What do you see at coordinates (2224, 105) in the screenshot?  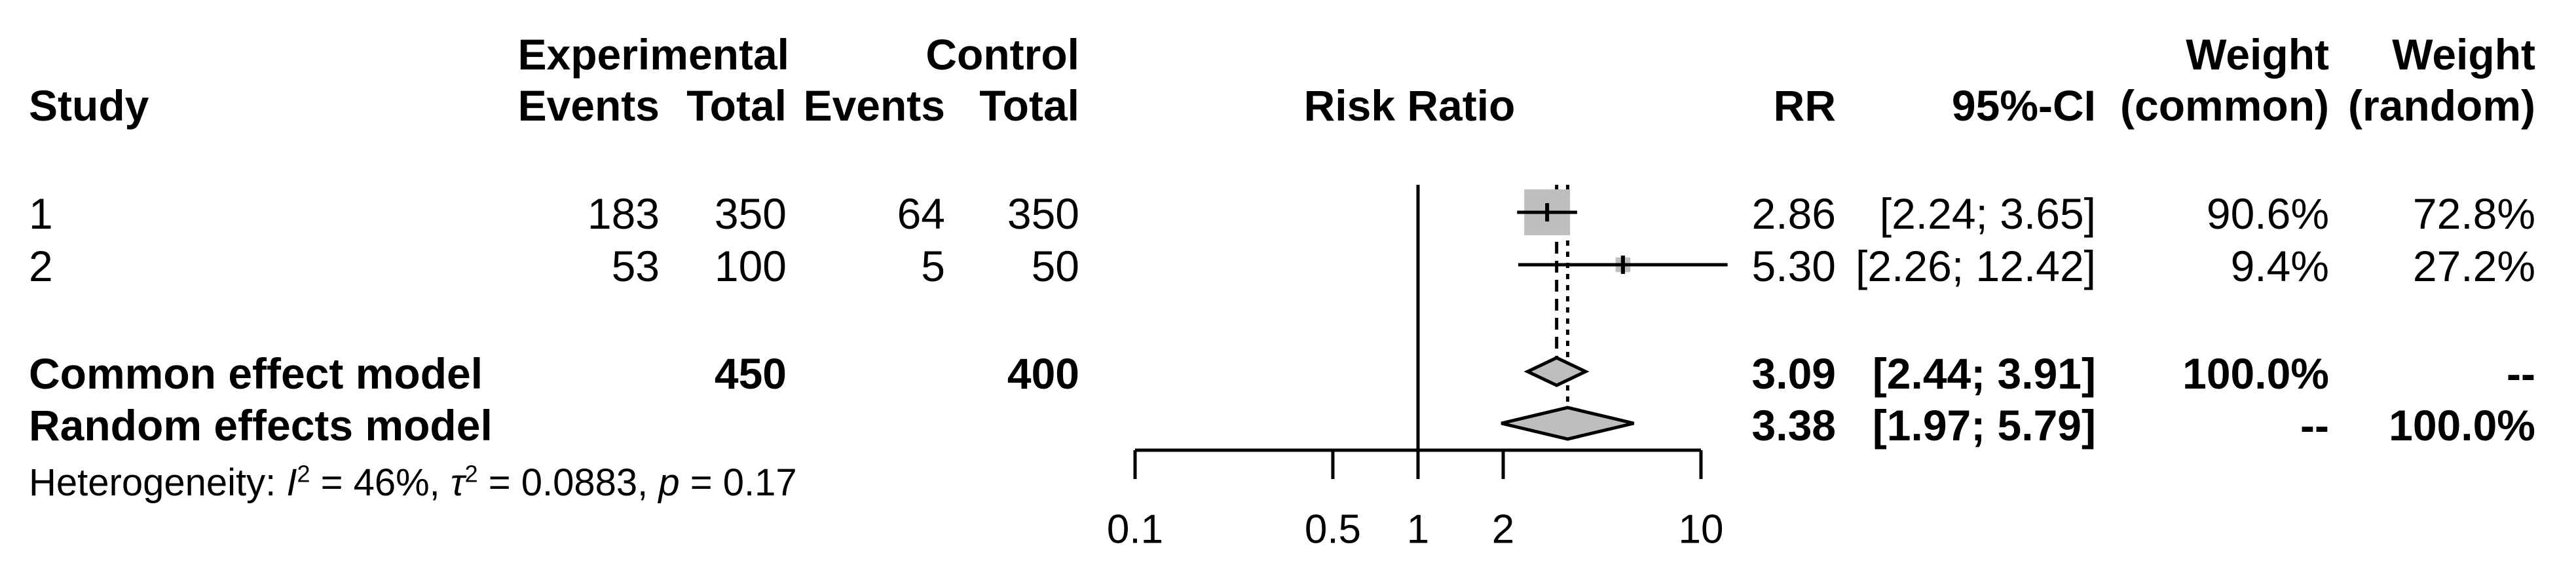 I see `header-weight-common: (common)` at bounding box center [2224, 105].